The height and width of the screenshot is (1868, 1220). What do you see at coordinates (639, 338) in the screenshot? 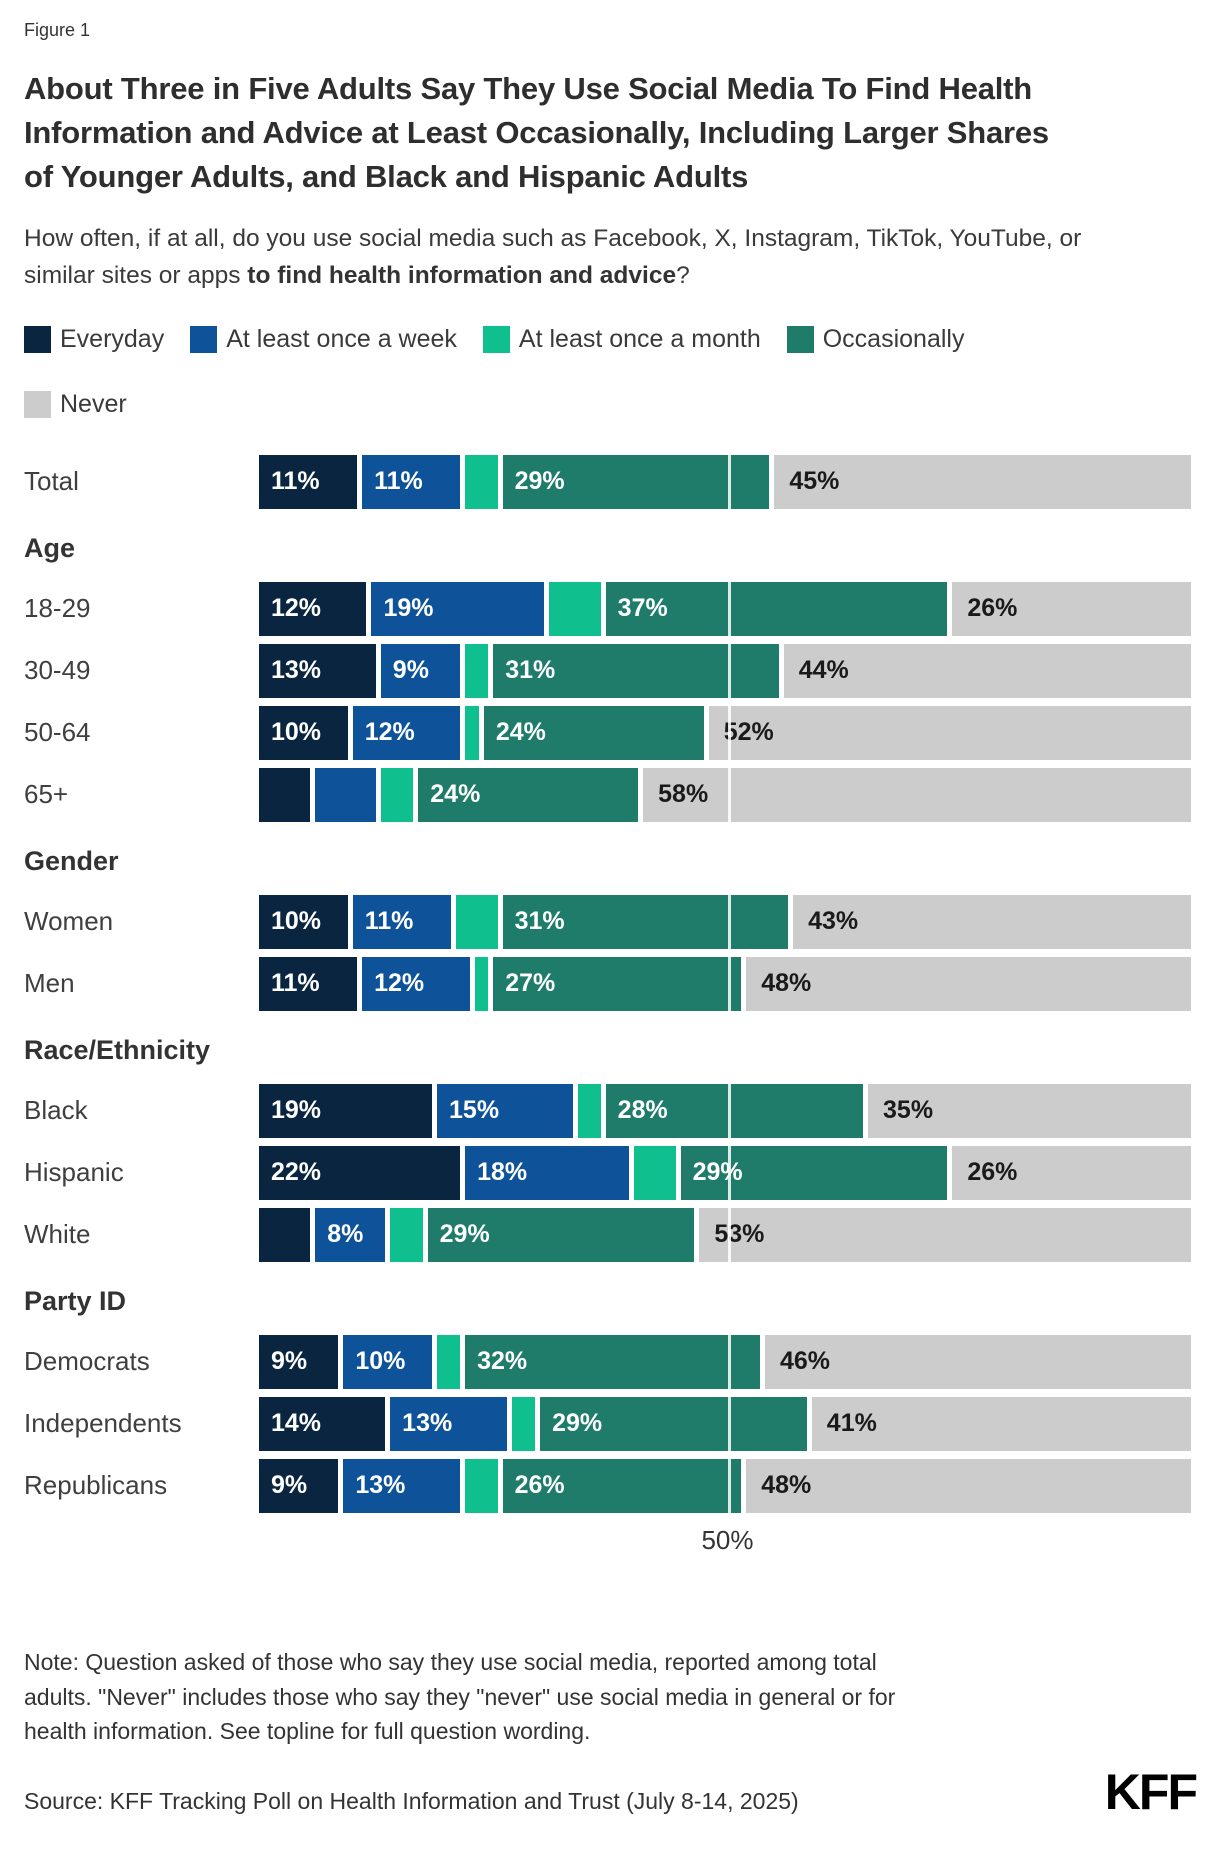
I see `legend-label: At least once a month` at bounding box center [639, 338].